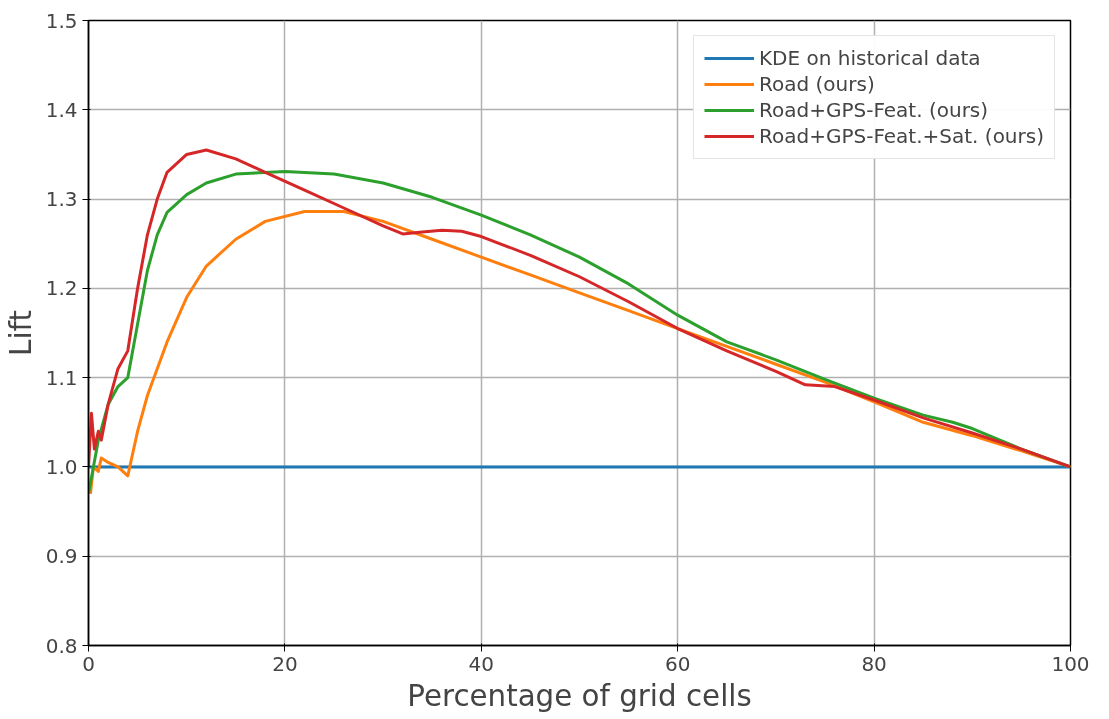 The image size is (1109, 719). What do you see at coordinates (285, 663) in the screenshot?
I see `x-tick-label: 20` at bounding box center [285, 663].